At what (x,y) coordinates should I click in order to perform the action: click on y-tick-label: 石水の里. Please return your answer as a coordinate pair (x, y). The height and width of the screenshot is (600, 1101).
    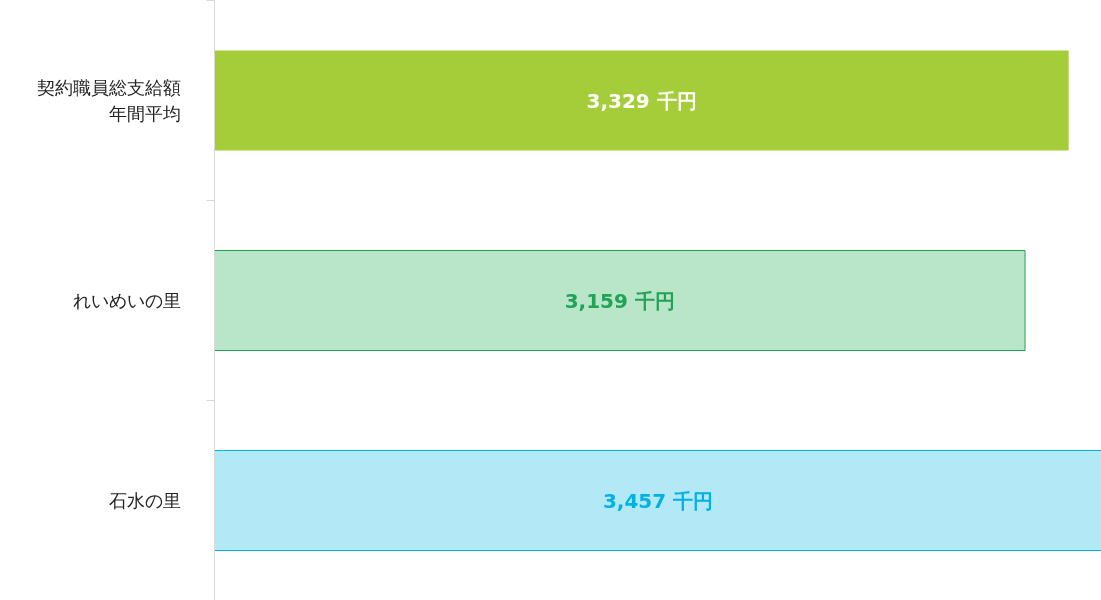
    Looking at the image, I should click on (144, 500).